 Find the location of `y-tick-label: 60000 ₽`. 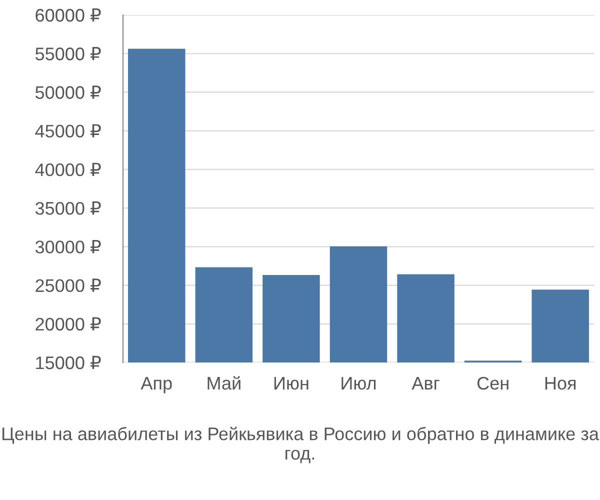

y-tick-label: 60000 ₽ is located at coordinates (68, 15).